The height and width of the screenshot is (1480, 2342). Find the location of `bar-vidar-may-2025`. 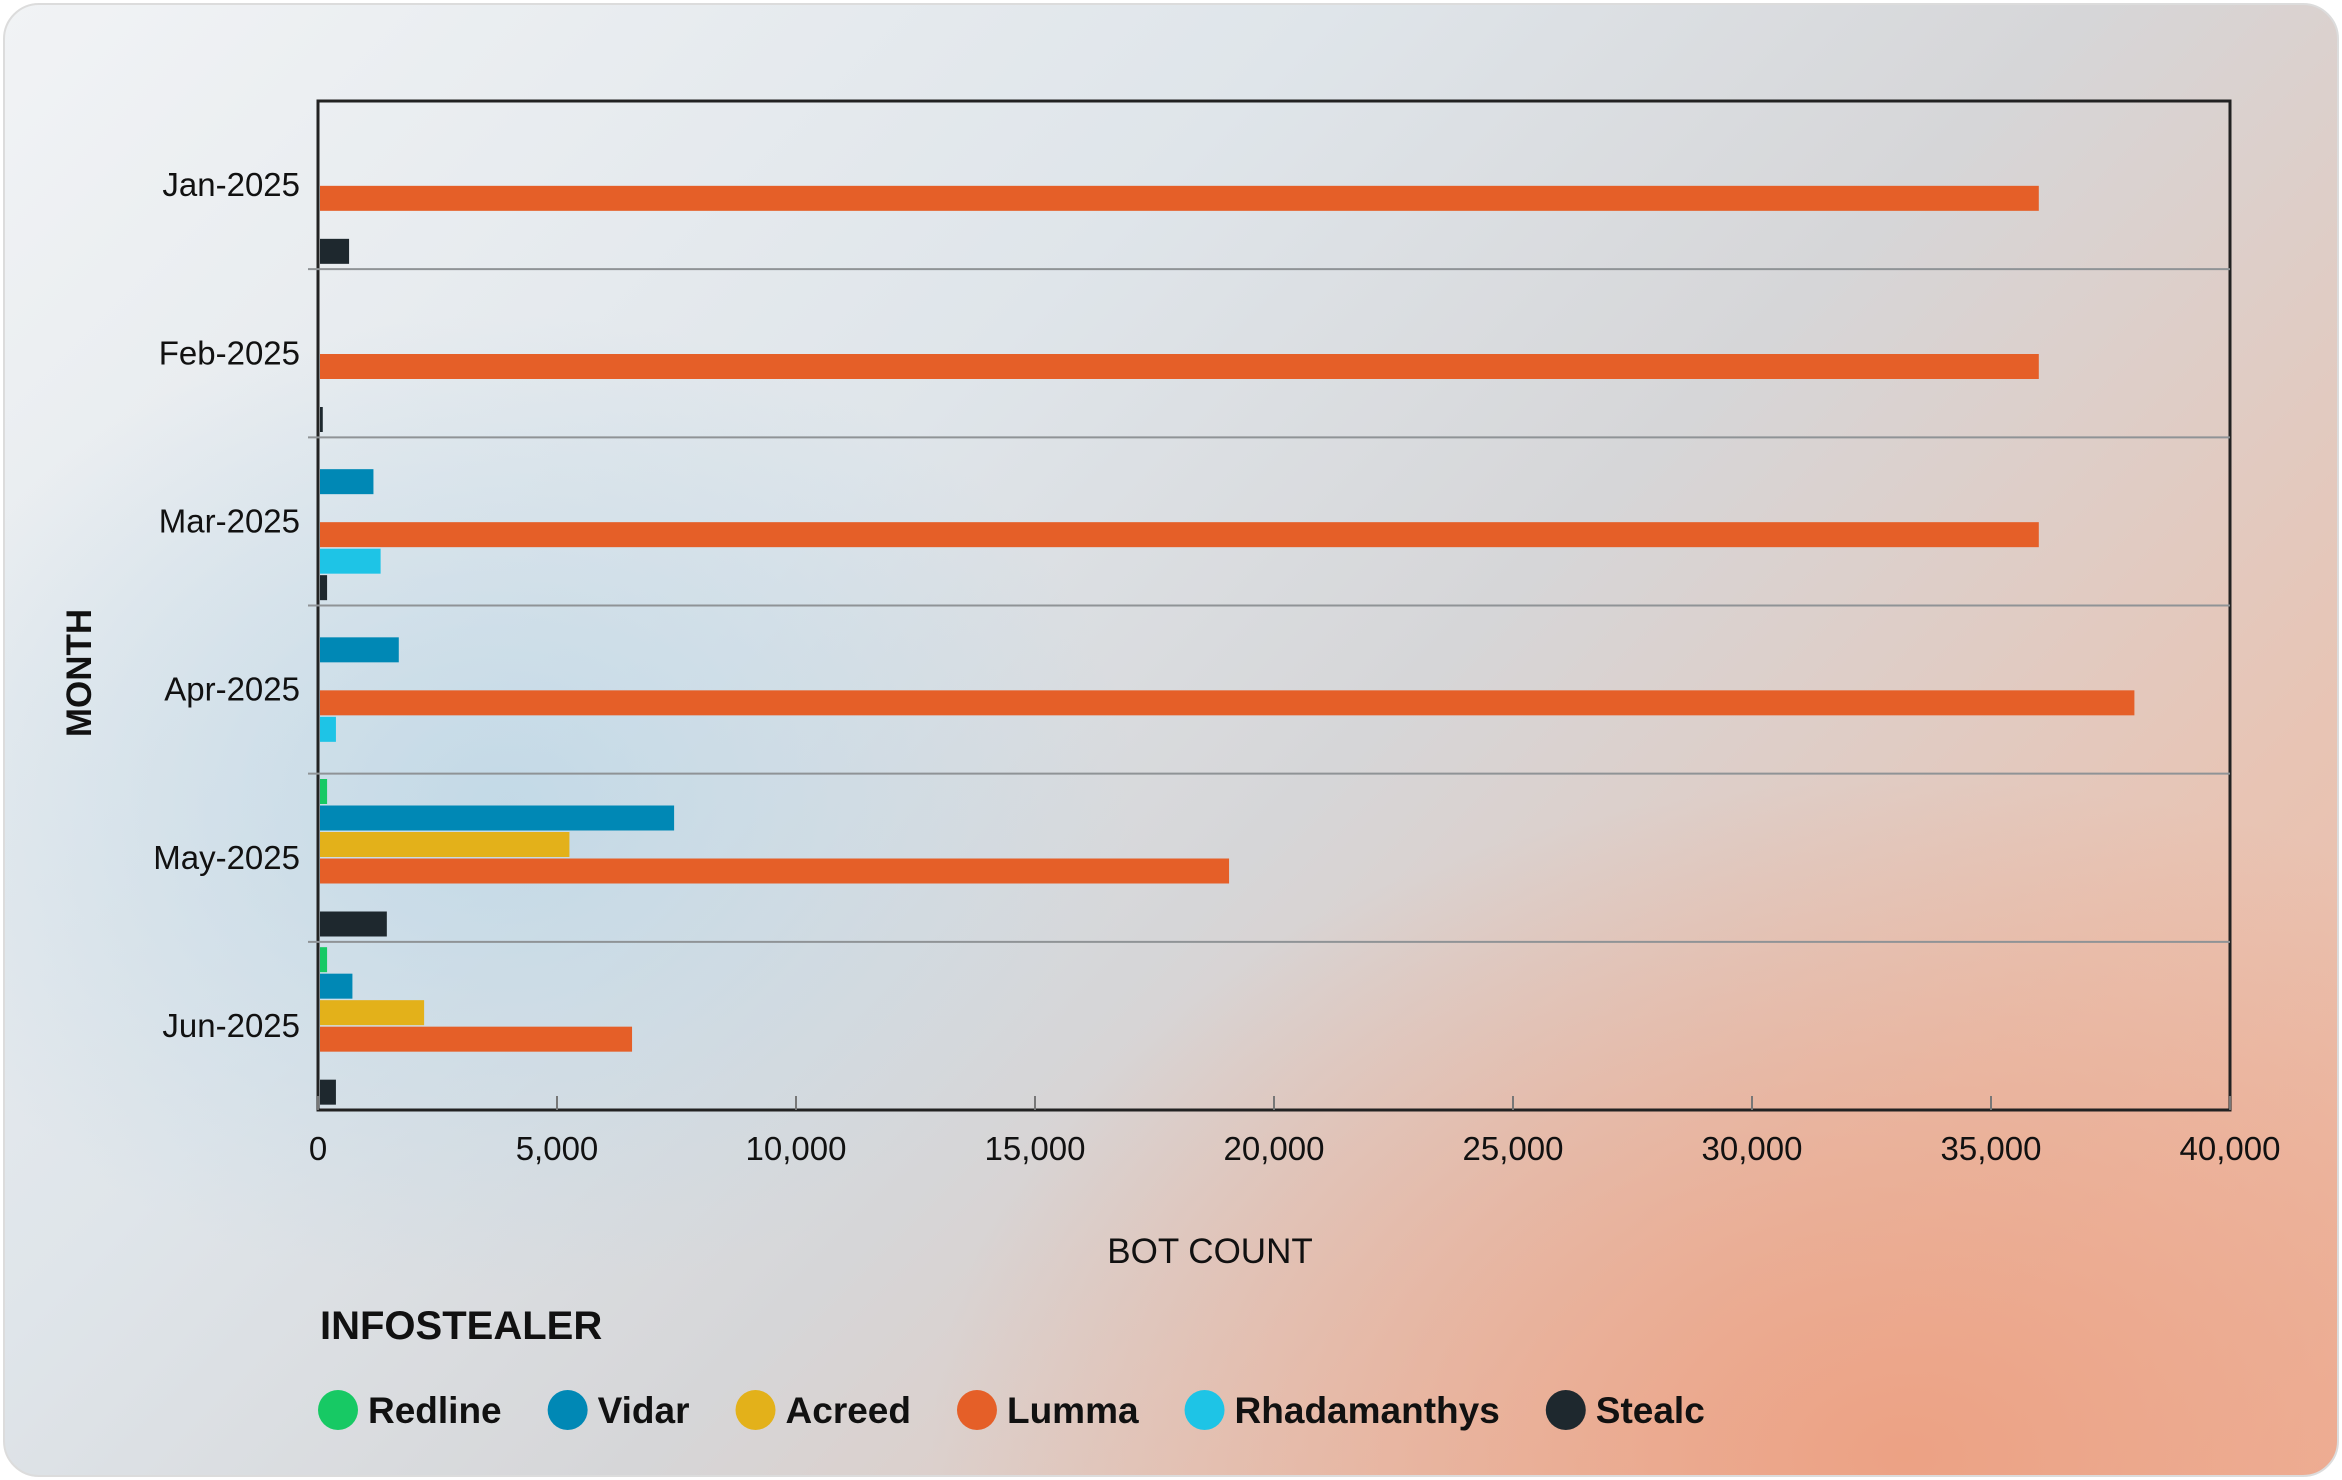

bar-vidar-may-2025 is located at coordinates (497, 818).